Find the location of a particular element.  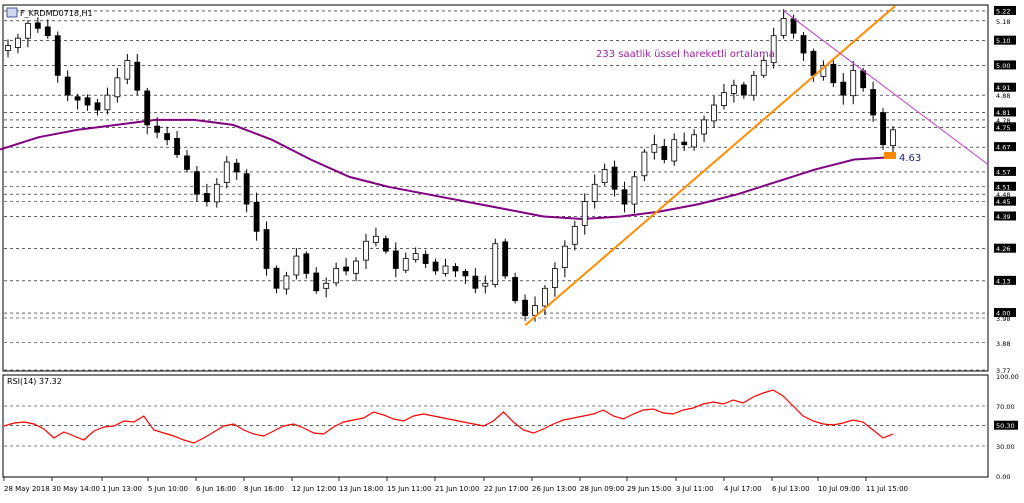

time-tick-label: 3 Jul 11:00 is located at coordinates (695, 489).